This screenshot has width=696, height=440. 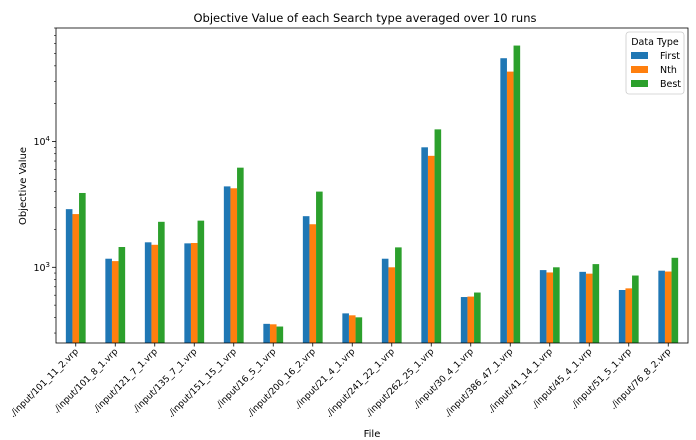 What do you see at coordinates (479, 383) in the screenshot?
I see `x-tick-label: ./input/386_47_1.vrp` at bounding box center [479, 383].